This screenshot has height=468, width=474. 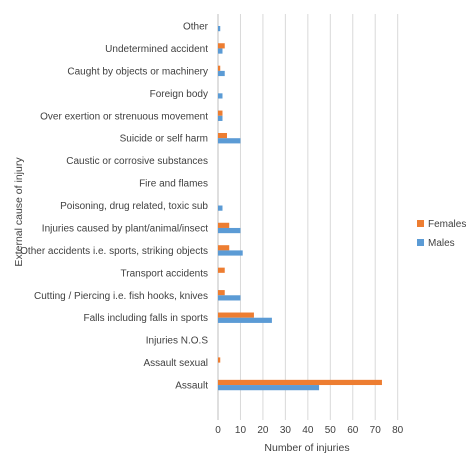 I want to click on x-tick-label: 40, so click(x=308, y=430).